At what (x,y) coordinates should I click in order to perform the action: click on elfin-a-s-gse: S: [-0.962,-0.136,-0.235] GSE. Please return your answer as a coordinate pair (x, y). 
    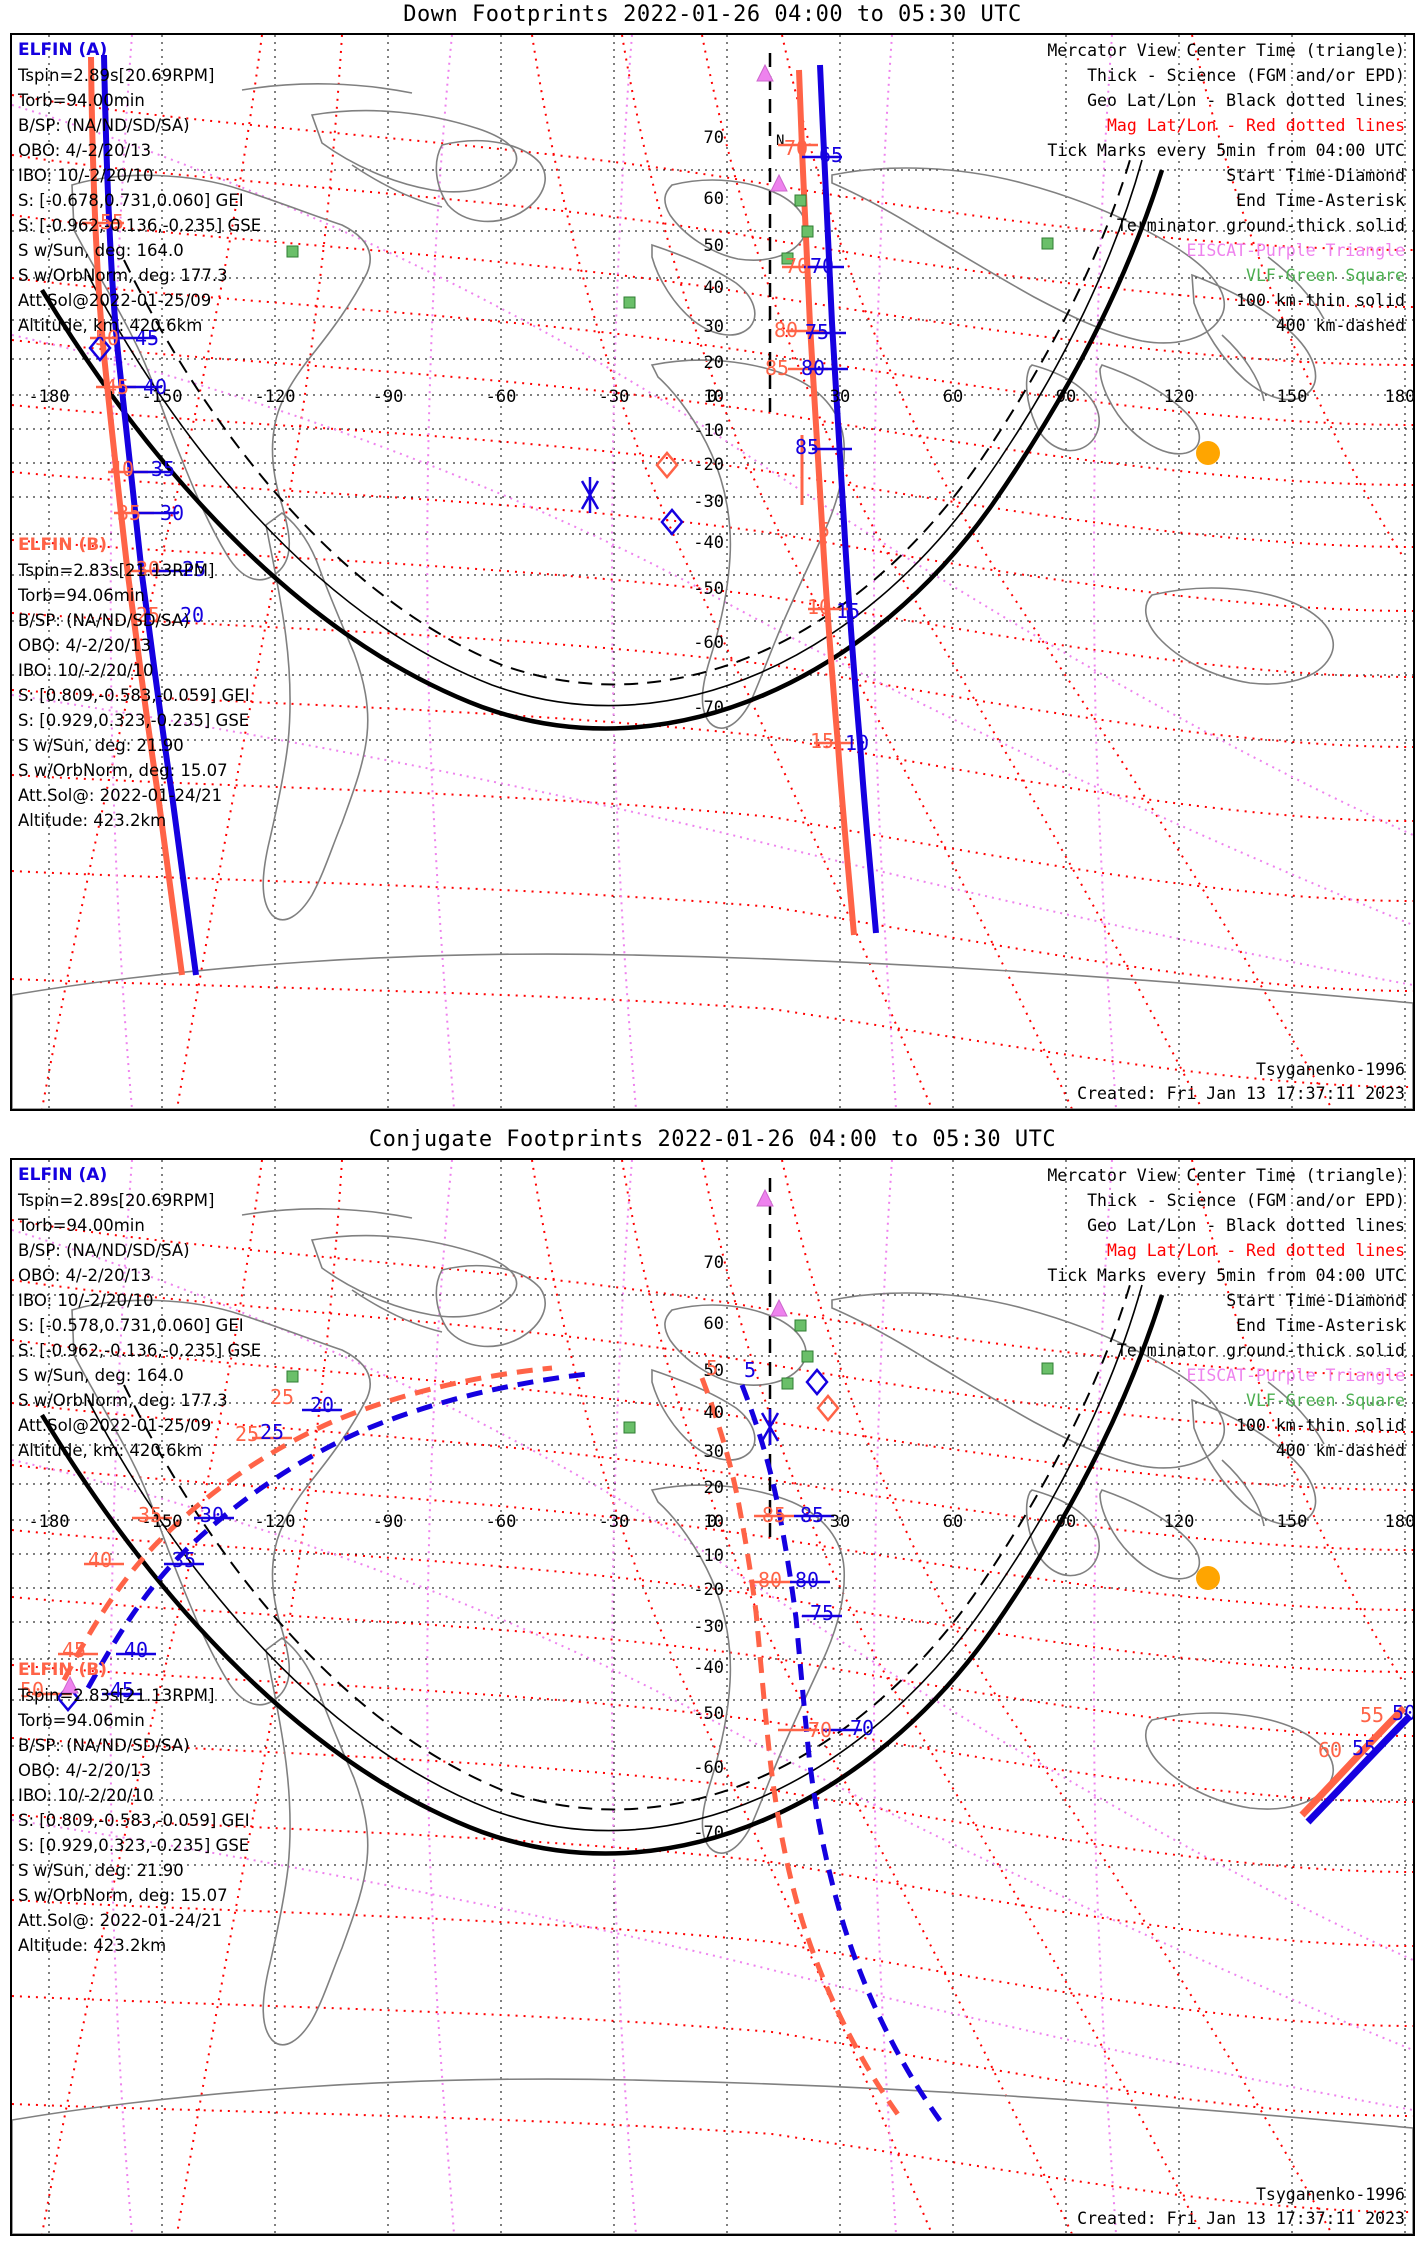
    Looking at the image, I should click on (140, 225).